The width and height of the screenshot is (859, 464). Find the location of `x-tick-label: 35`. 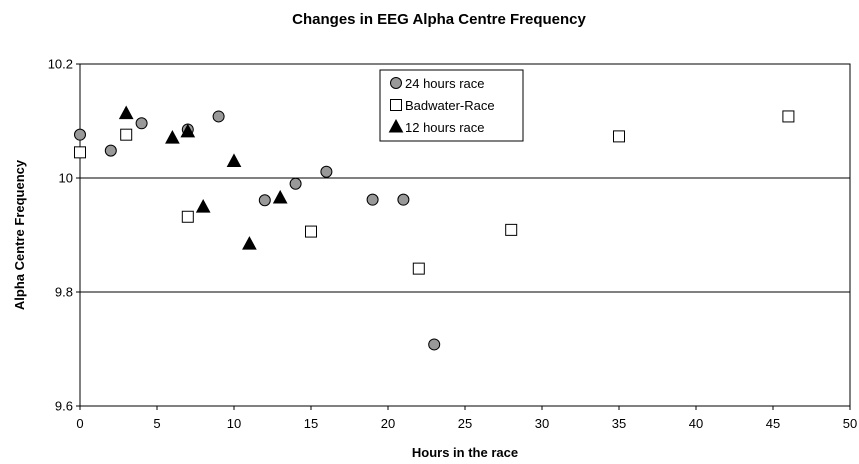

x-tick-label: 35 is located at coordinates (619, 423).